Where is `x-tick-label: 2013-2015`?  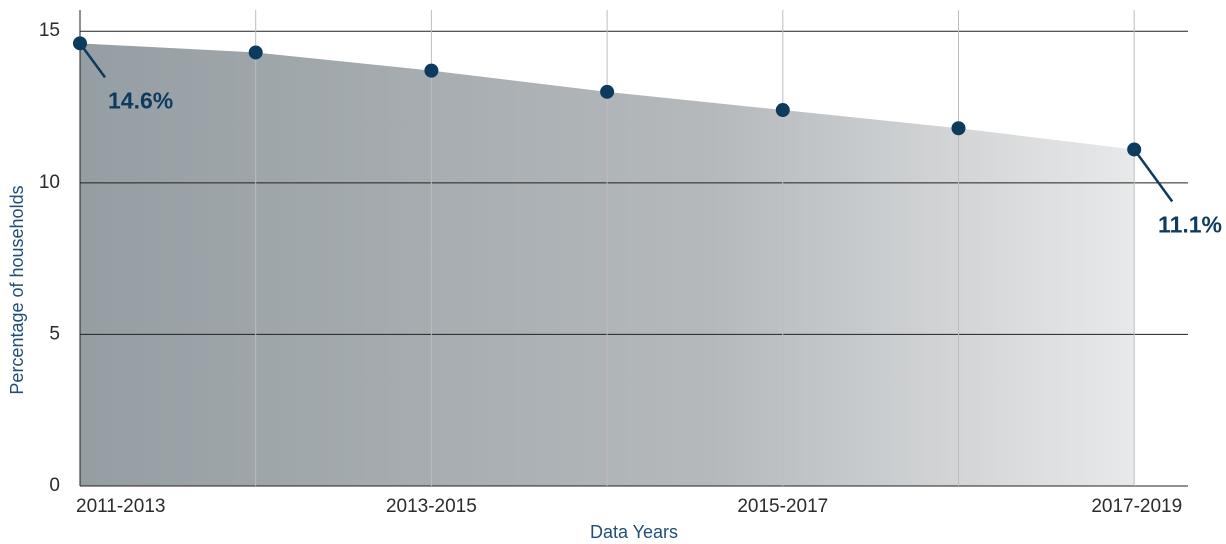 x-tick-label: 2013-2015 is located at coordinates (431, 506).